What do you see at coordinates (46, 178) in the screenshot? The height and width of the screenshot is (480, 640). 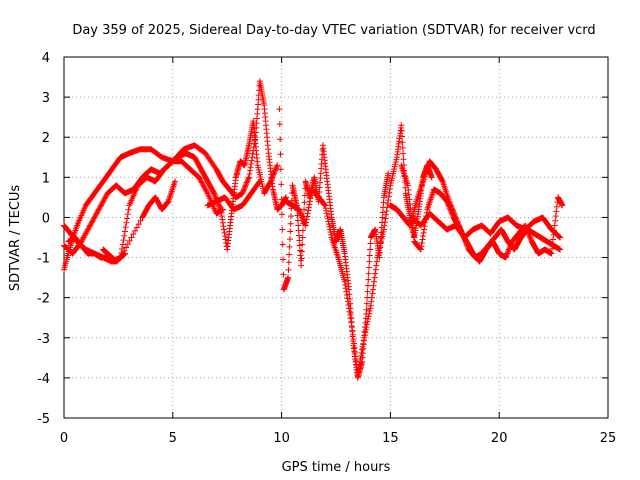 I see `y-tick-label: 1` at bounding box center [46, 178].